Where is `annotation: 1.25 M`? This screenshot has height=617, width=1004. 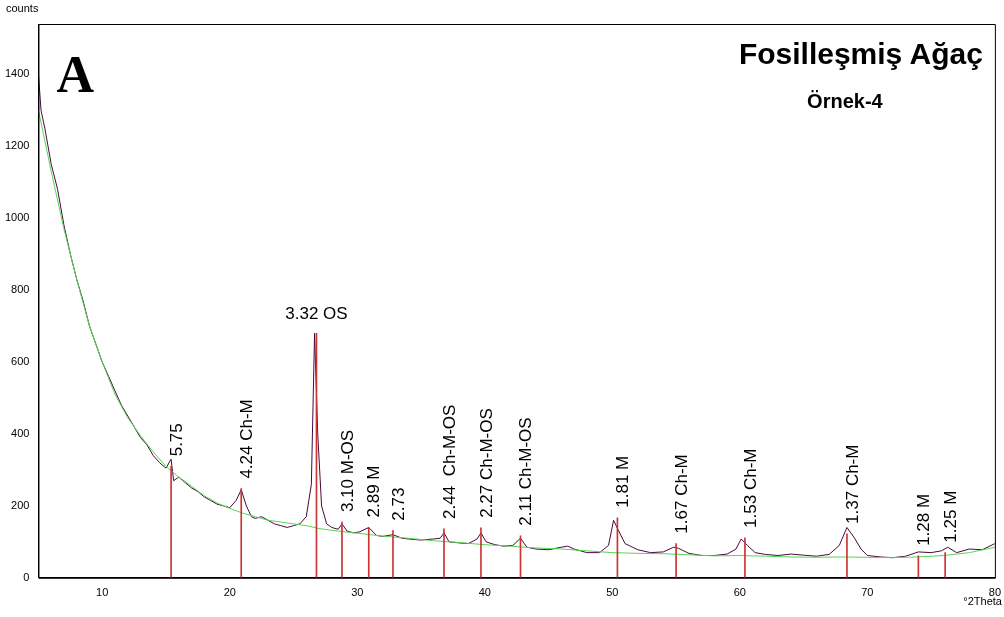
annotation: 1.25 M is located at coordinates (950, 516).